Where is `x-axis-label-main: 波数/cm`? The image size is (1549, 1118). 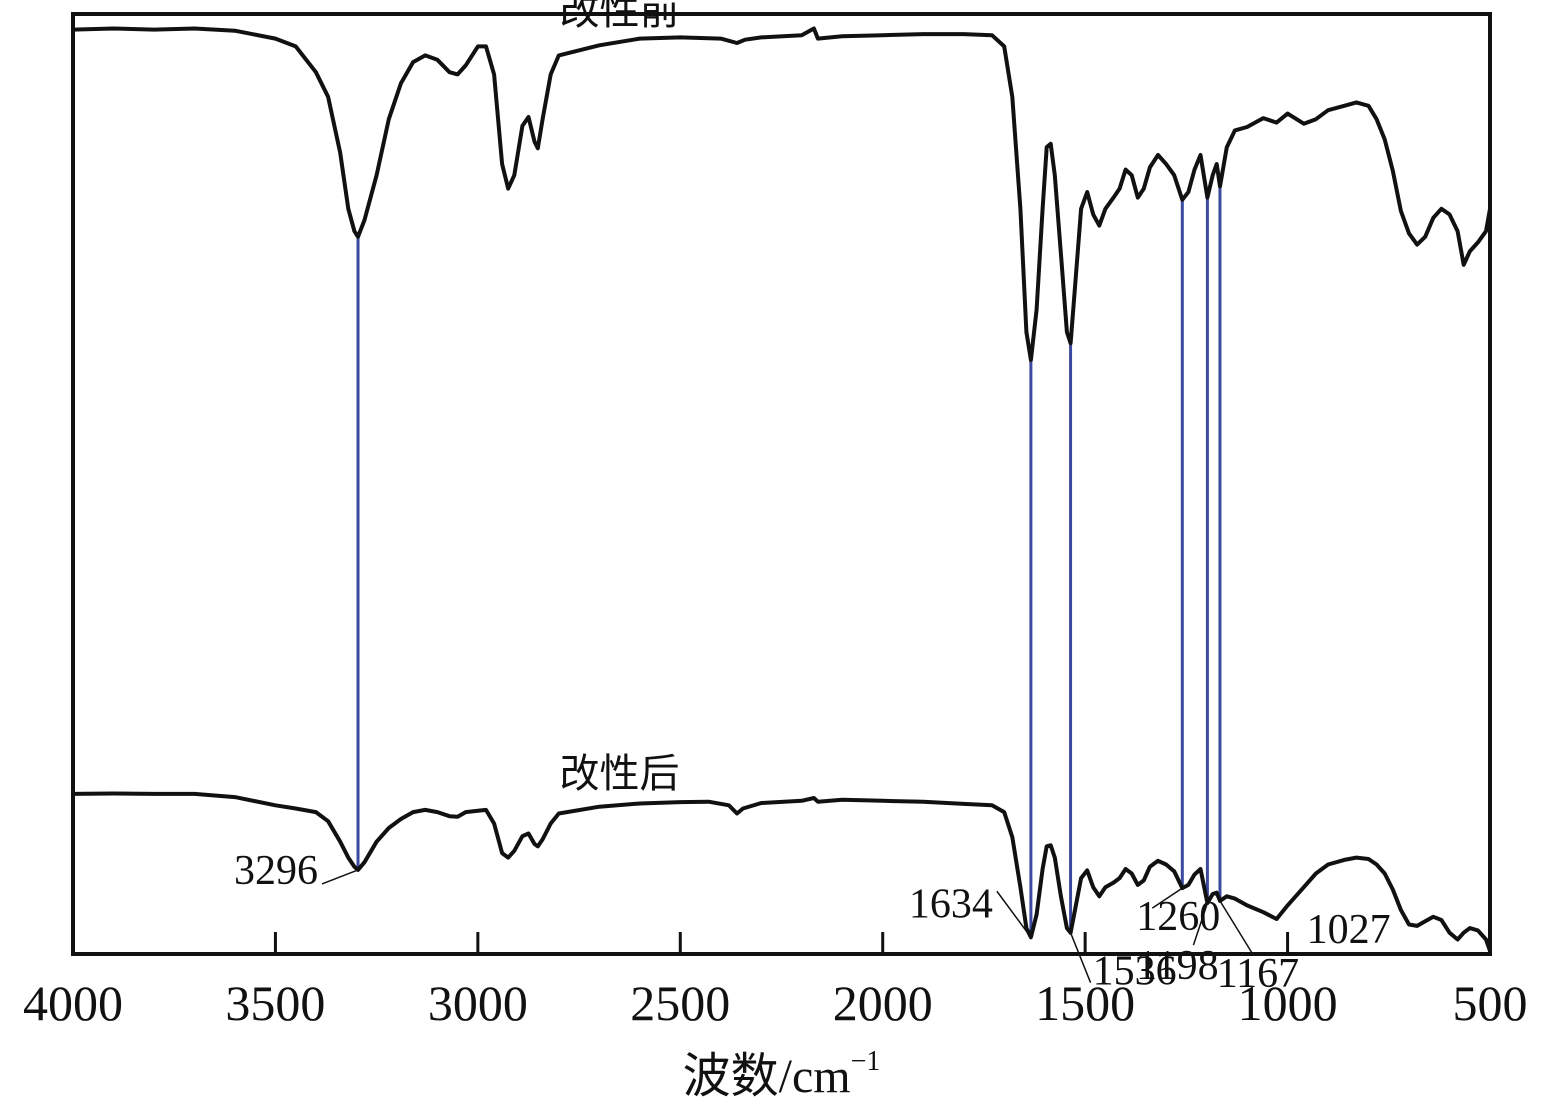 x-axis-label-main: 波数/cm is located at coordinates (767, 1076).